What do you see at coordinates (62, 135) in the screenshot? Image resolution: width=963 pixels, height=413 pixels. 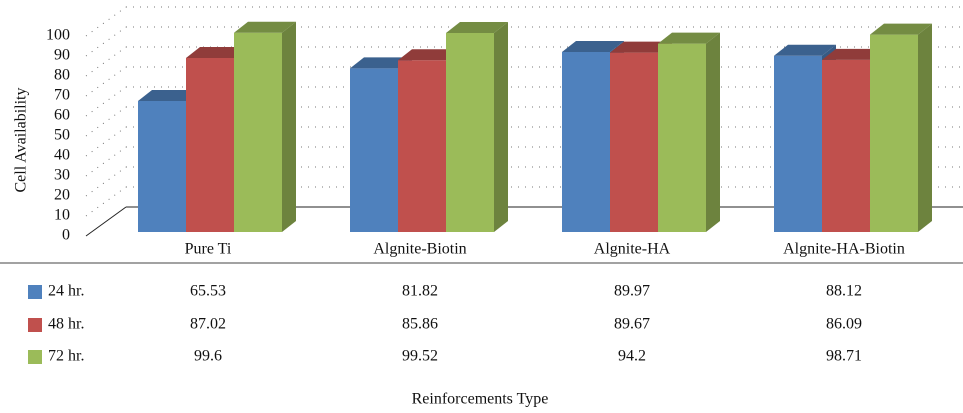 I see `y-tick-label: 50` at bounding box center [62, 135].